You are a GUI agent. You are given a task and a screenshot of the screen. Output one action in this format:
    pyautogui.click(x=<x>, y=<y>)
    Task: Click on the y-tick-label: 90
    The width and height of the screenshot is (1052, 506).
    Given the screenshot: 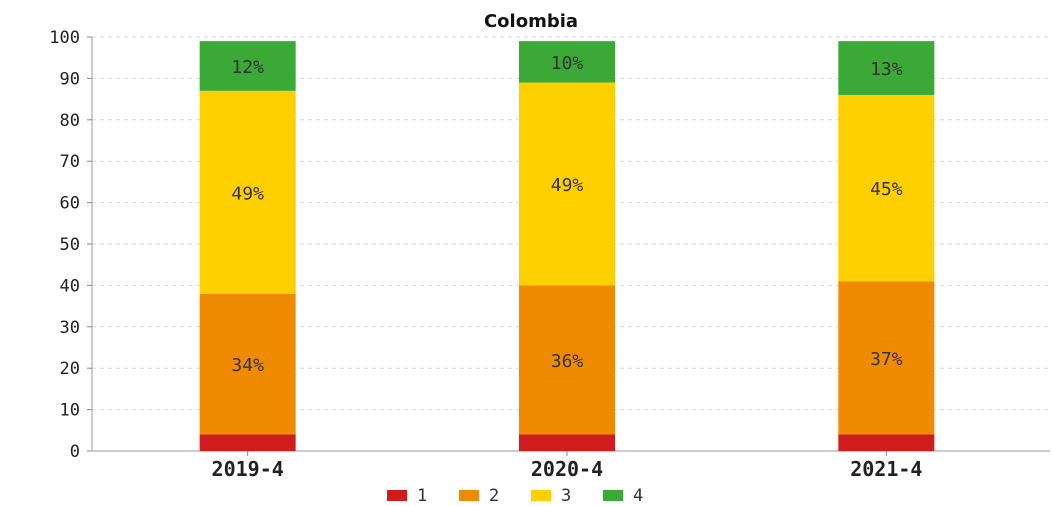 What is the action you would take?
    pyautogui.click(x=70, y=79)
    